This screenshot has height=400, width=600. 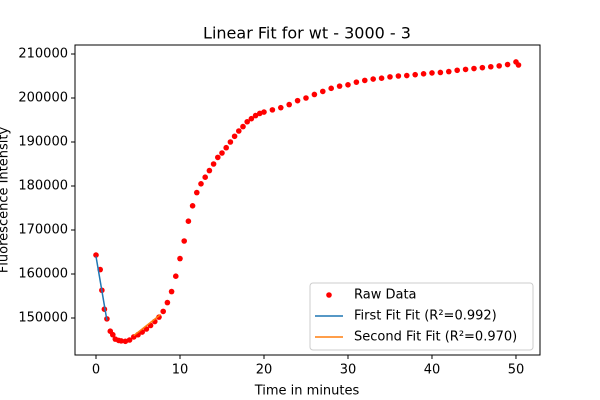 I want to click on y-tick-label: 150000, so click(x=43, y=317).